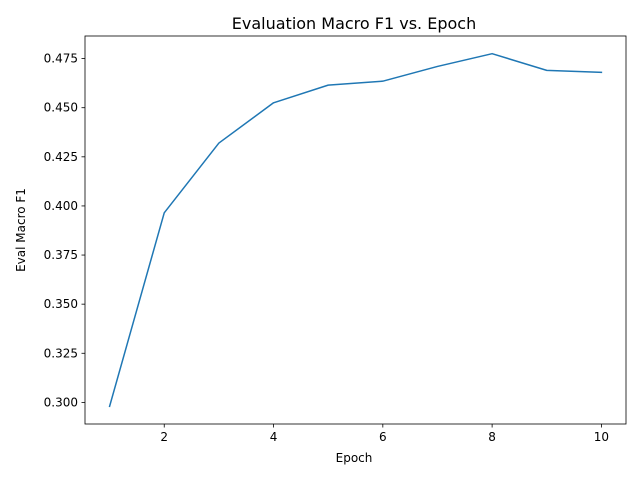 The width and height of the screenshot is (640, 480). What do you see at coordinates (354, 458) in the screenshot?
I see `x-axis-label: Epoch` at bounding box center [354, 458].